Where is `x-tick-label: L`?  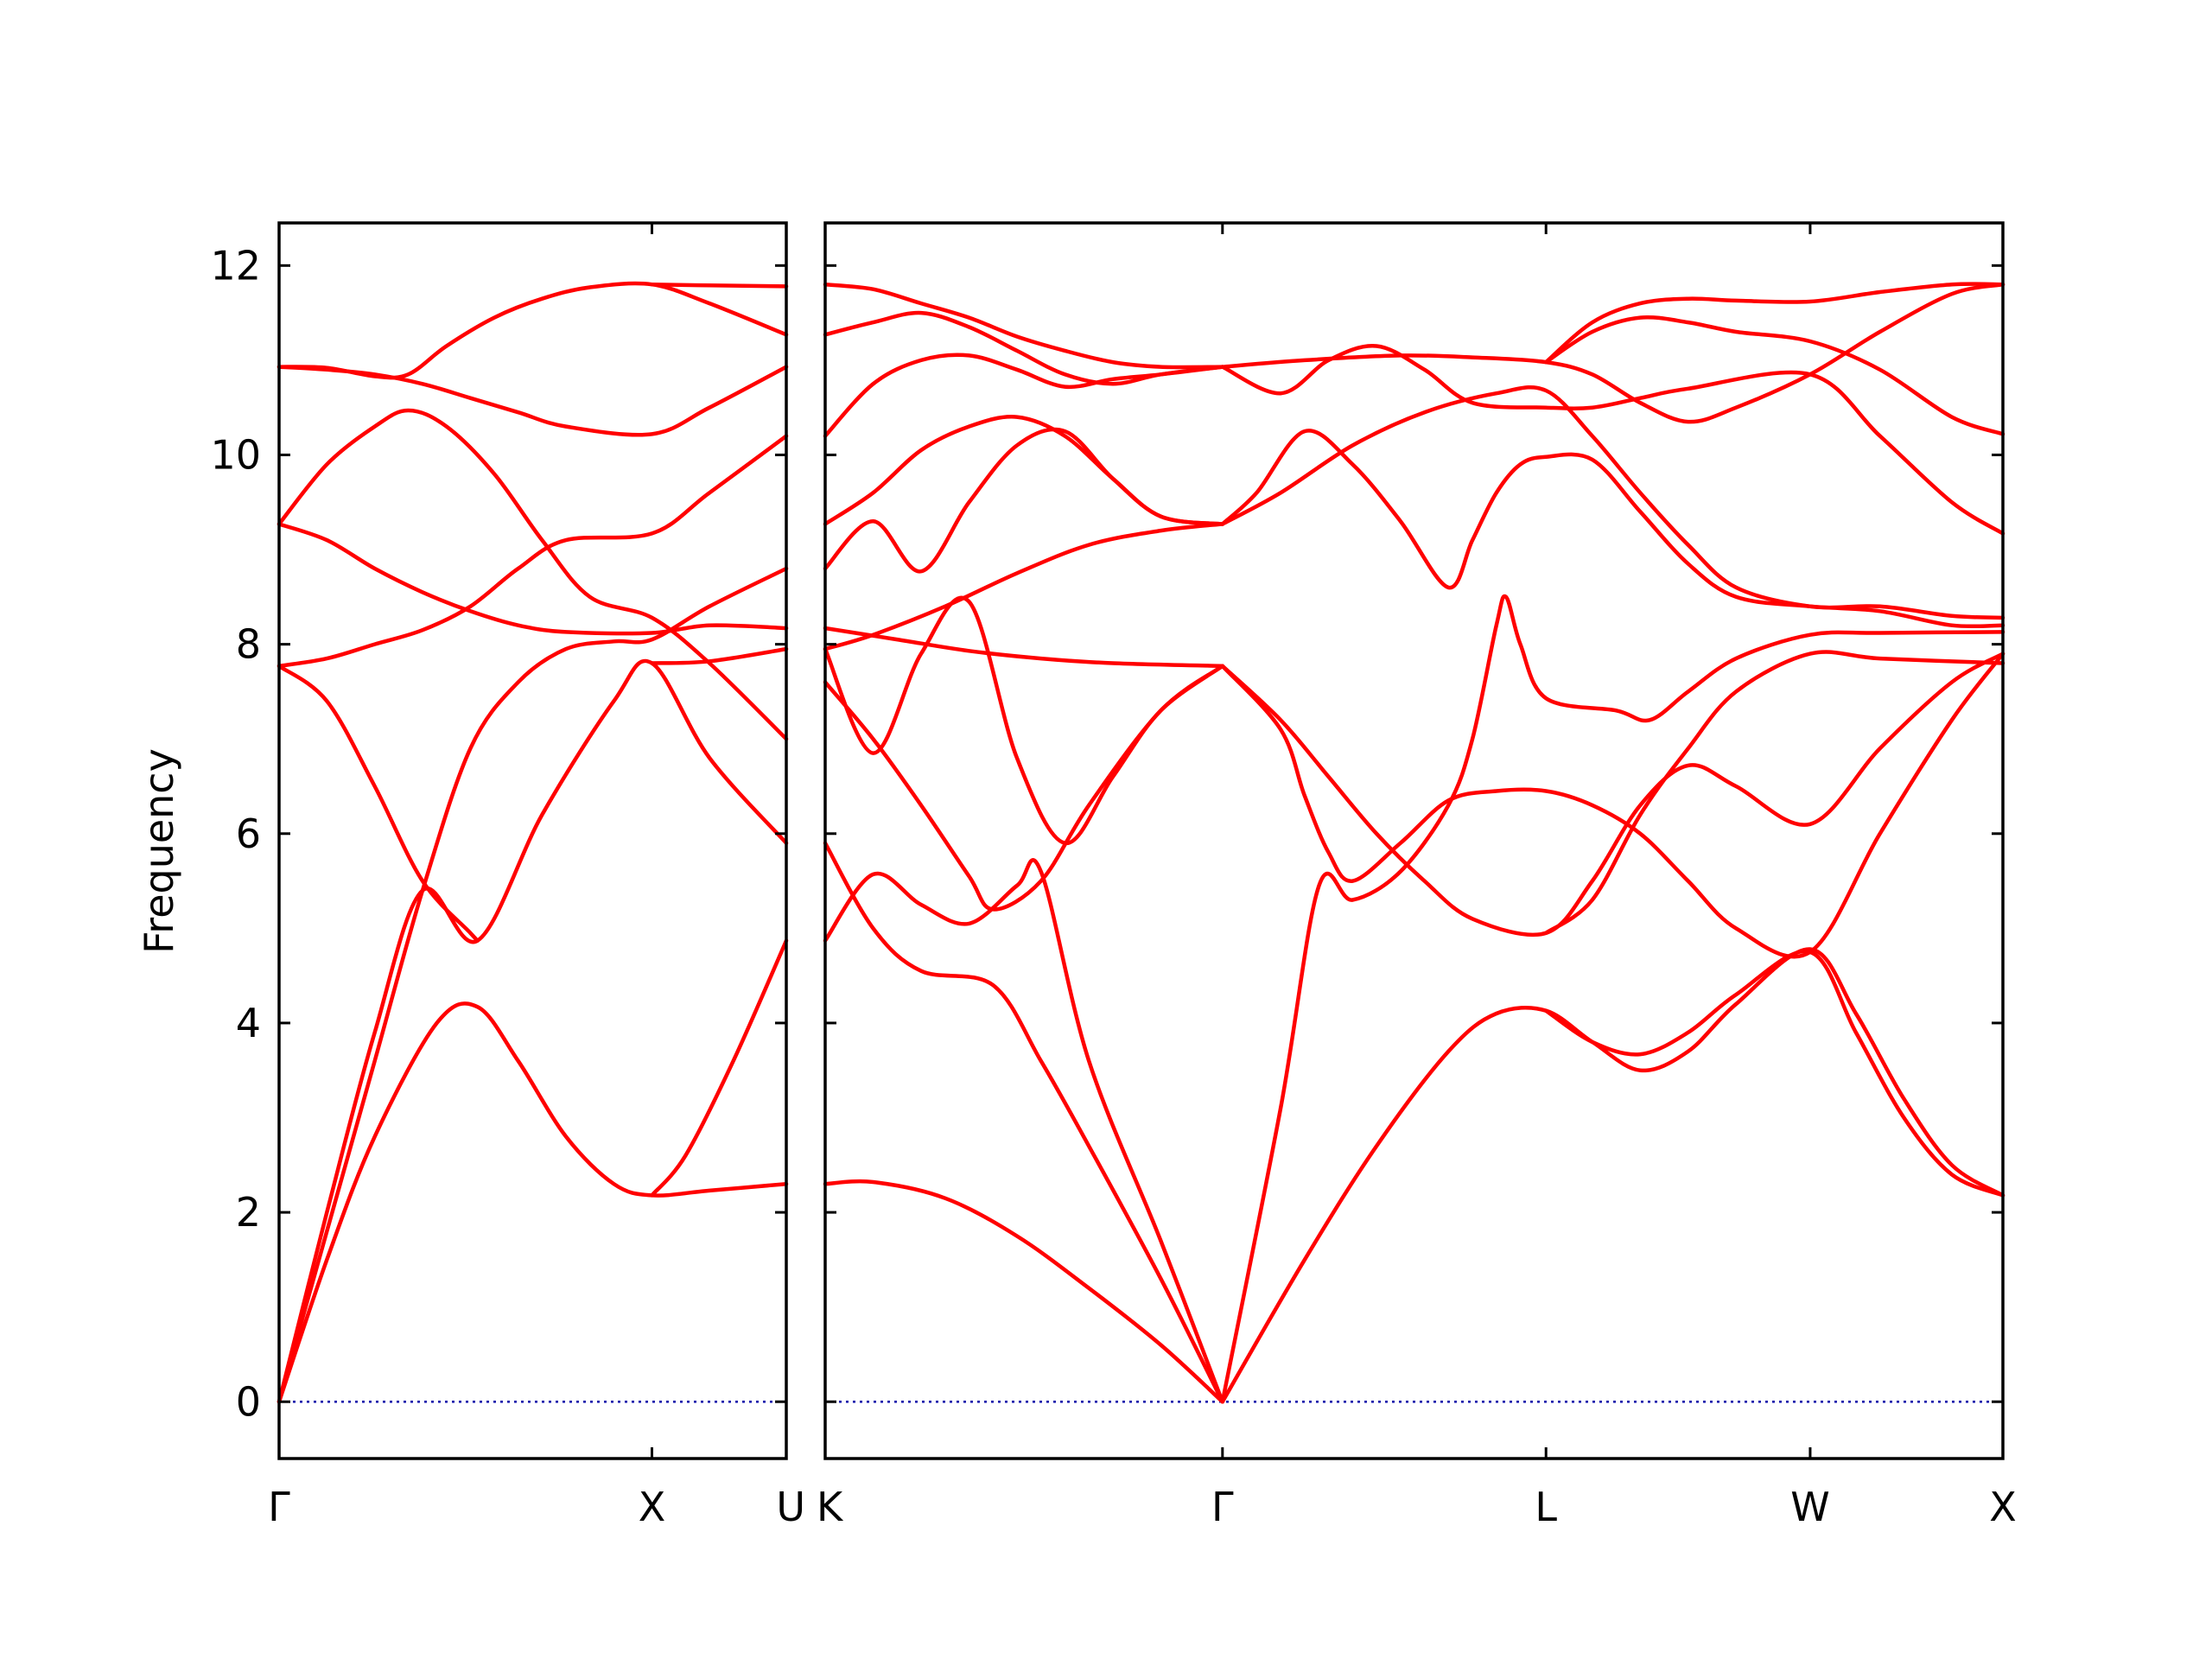
x-tick-label: L is located at coordinates (1546, 1507).